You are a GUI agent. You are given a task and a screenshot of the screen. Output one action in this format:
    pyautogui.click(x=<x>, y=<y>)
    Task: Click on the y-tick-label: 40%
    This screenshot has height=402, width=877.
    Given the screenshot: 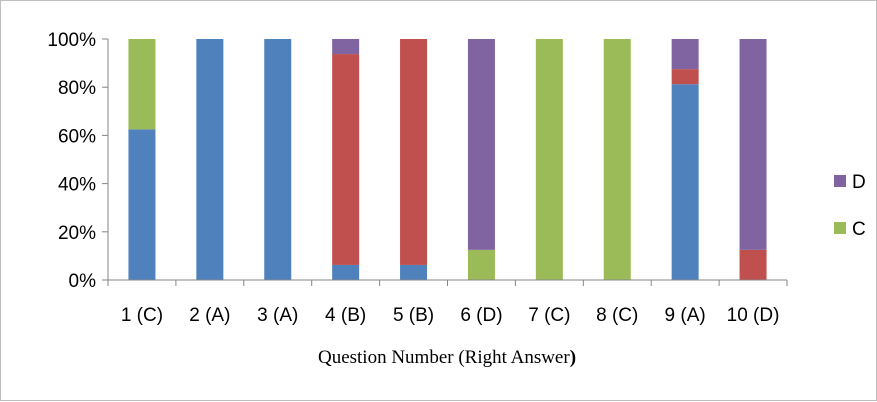 What is the action you would take?
    pyautogui.click(x=77, y=185)
    